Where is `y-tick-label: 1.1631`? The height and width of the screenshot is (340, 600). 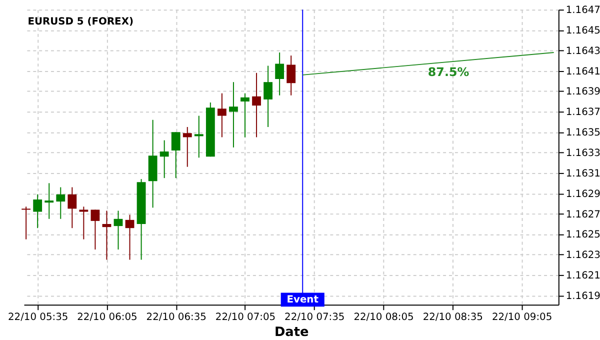 y-tick-label: 1.1631 is located at coordinates (583, 174).